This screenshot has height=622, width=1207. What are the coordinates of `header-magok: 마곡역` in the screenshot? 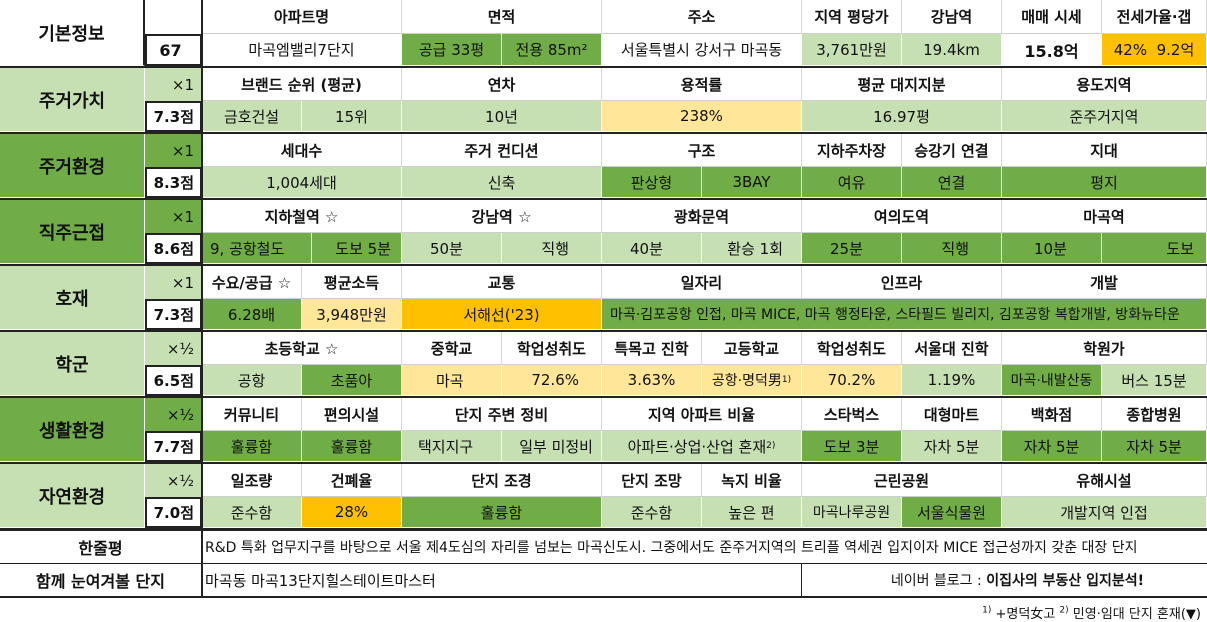 It's located at (1104, 216).